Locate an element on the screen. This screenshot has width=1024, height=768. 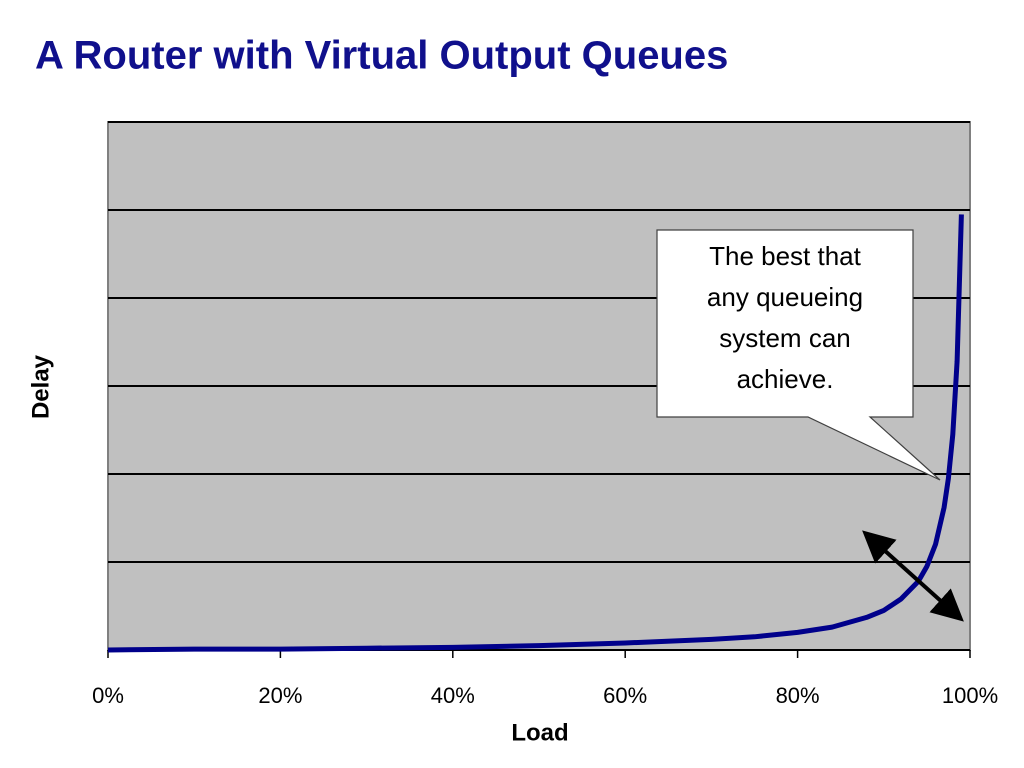
callout is located at coordinates (798, 355).